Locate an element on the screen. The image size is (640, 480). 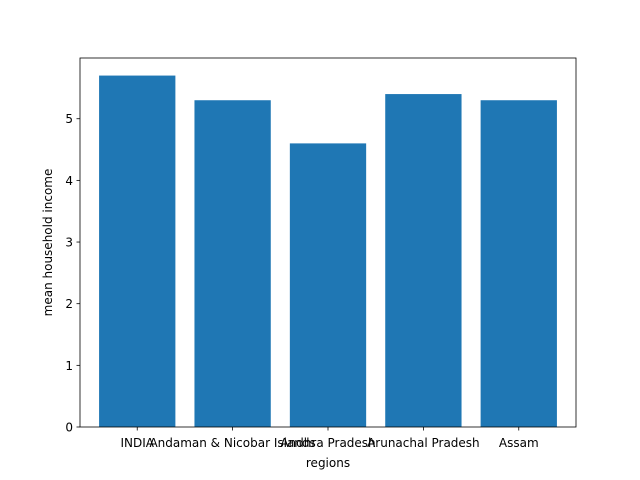
y-axis-ticks: 0 1 2 3 4 5 is located at coordinates (72, 273).